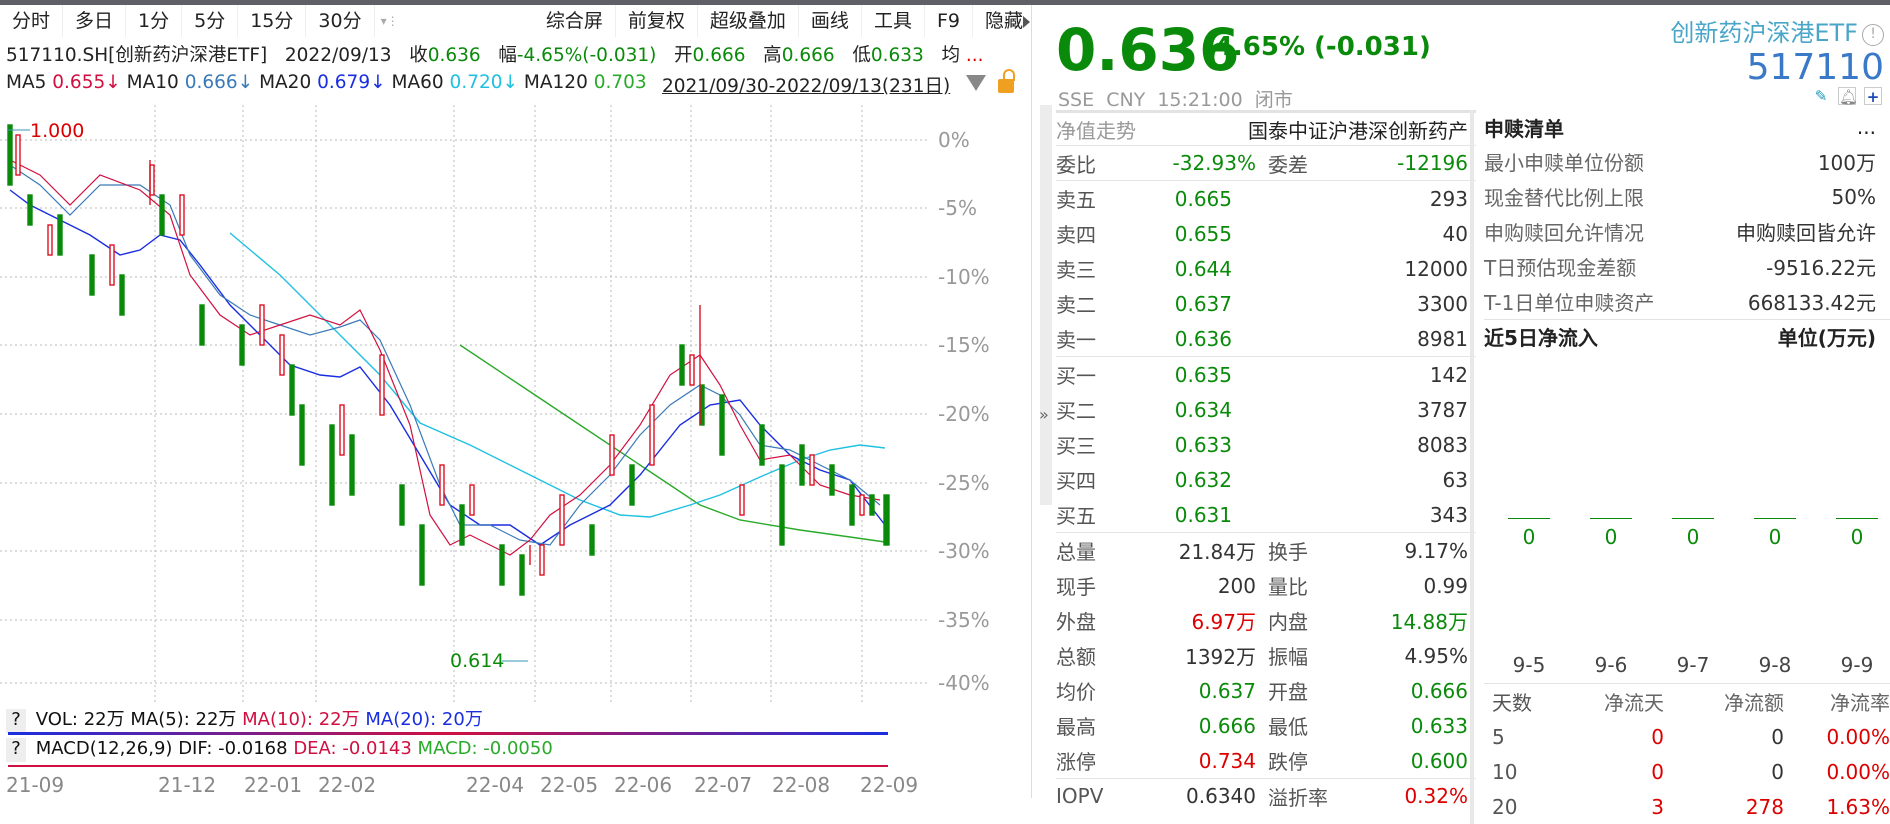 This screenshot has width=1890, height=824. What do you see at coordinates (16, 721) in the screenshot?
I see `volume-help-button: ?` at bounding box center [16, 721].